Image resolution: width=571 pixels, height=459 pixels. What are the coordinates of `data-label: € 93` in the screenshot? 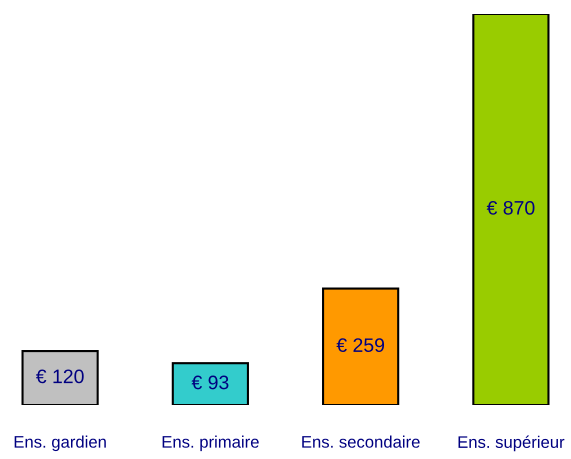 It's located at (210, 383).